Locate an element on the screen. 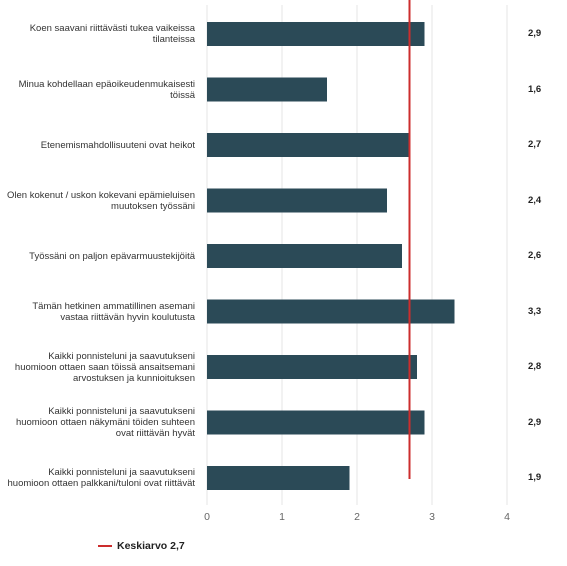  category-label-4: Työssäni on paljon epävarmuustekijöitä is located at coordinates (112, 256).